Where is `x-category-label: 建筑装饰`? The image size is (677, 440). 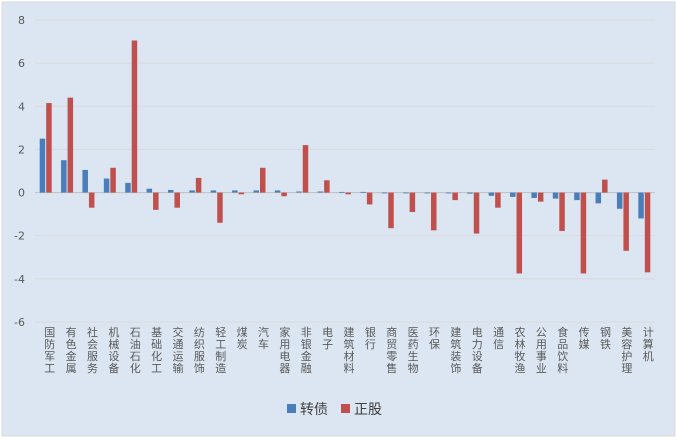
x-category-label: 建筑装饰 is located at coordinates (455, 350).